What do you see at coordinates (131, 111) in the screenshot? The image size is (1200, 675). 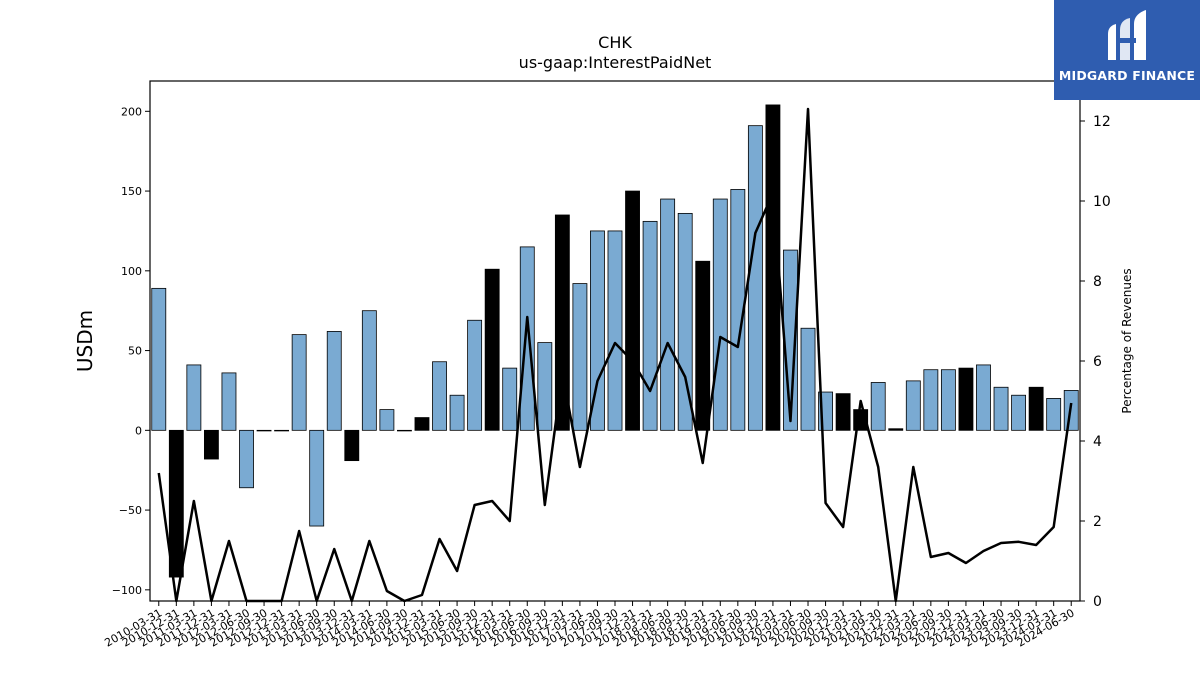 I see `y-tick-label: 200` at bounding box center [131, 111].